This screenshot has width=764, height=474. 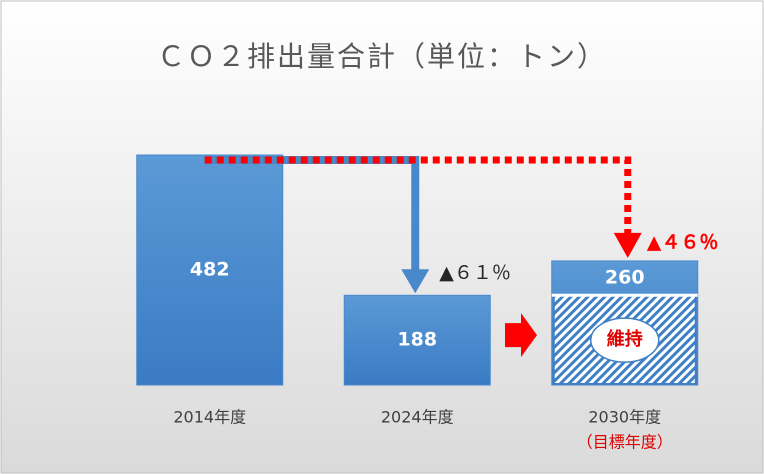 What do you see at coordinates (627, 245) in the screenshot?
I see `red-arrowhead` at bounding box center [627, 245].